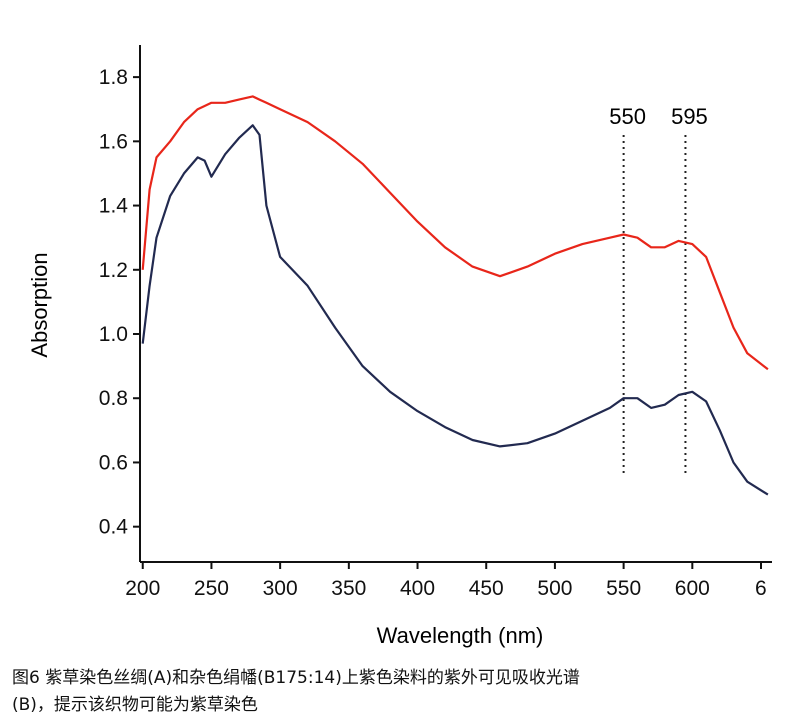 Image resolution: width=800 pixels, height=720 pixels. Describe the element at coordinates (113, 398) in the screenshot. I see `y-tick-label: 0.8` at that location.